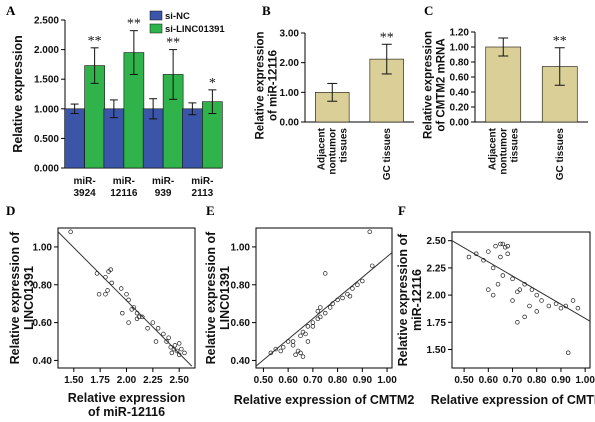 Image resolution: width=595 pixels, height=422 pixels. I want to click on panel-letter-c: C, so click(428, 10).